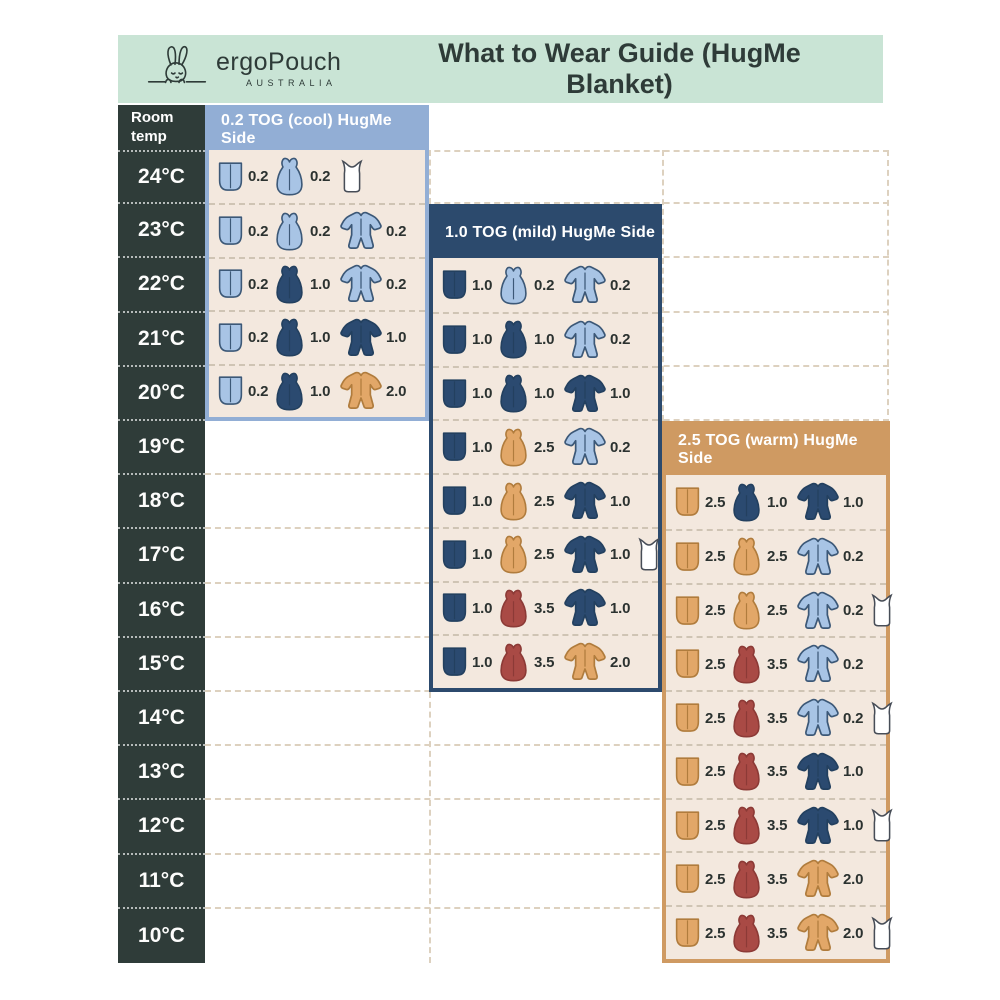 The image size is (1000, 1000). What do you see at coordinates (252, 69) in the screenshot?
I see `brand-logo: ergoPouch AUSTRALIA` at bounding box center [252, 69].